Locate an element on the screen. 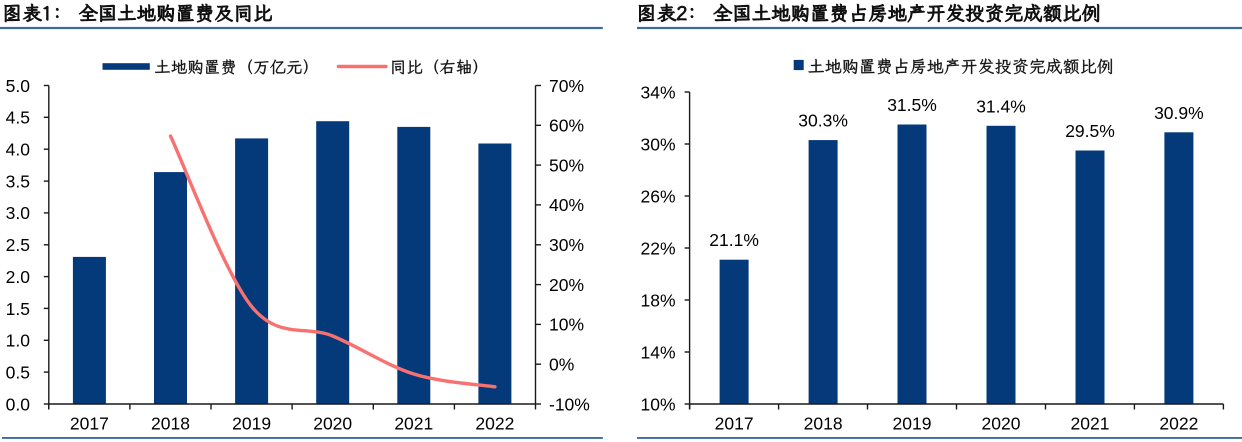 This screenshot has width=1242, height=442. svg-text: 3.5 is located at coordinates (18, 181).